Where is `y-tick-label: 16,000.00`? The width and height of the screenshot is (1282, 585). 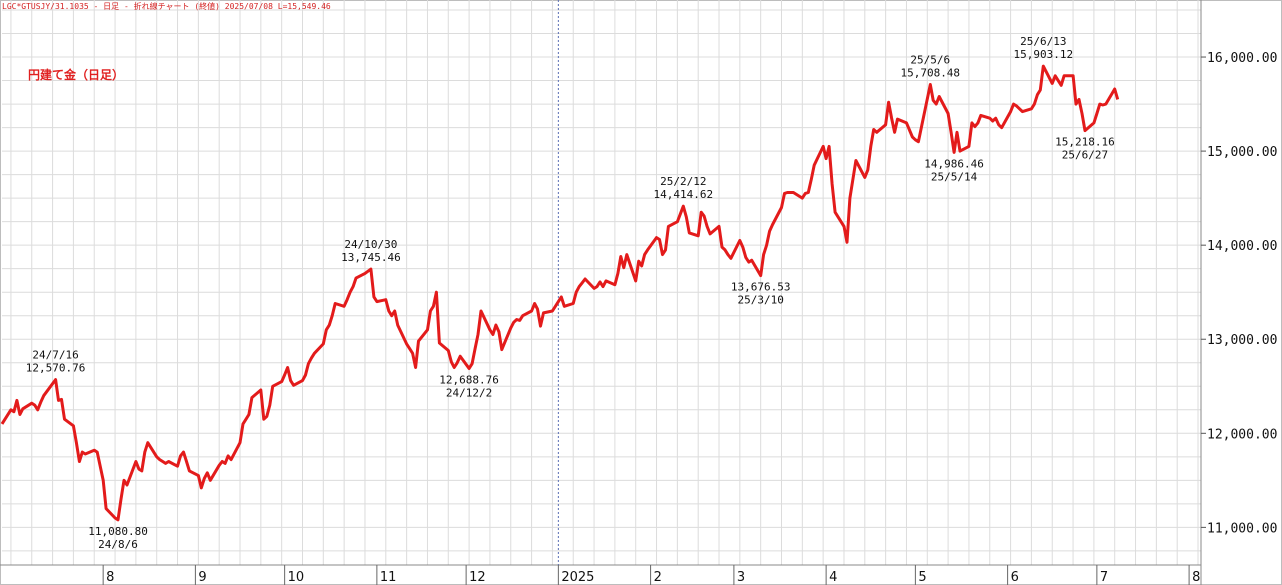
y-tick-label: 16,000.00 is located at coordinates (1242, 58).